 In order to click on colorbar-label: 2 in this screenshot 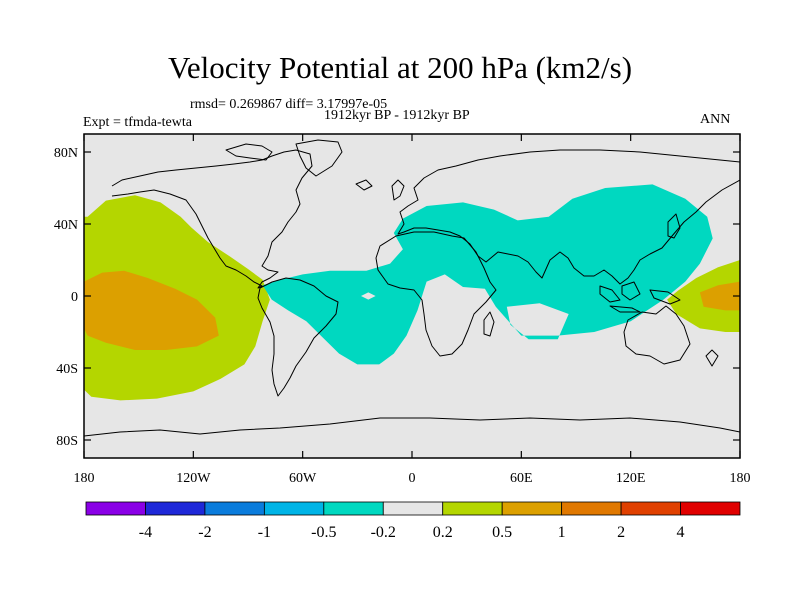, I will do `click(621, 532)`.